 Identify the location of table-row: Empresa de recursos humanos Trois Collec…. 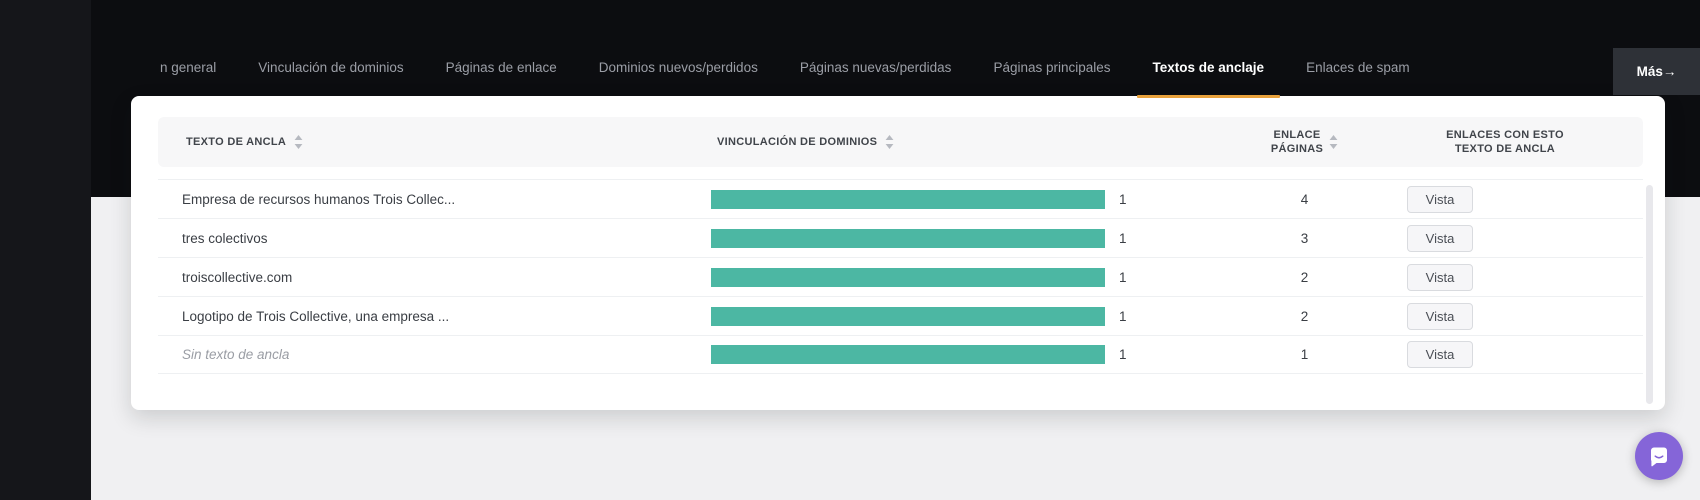
(900, 198).